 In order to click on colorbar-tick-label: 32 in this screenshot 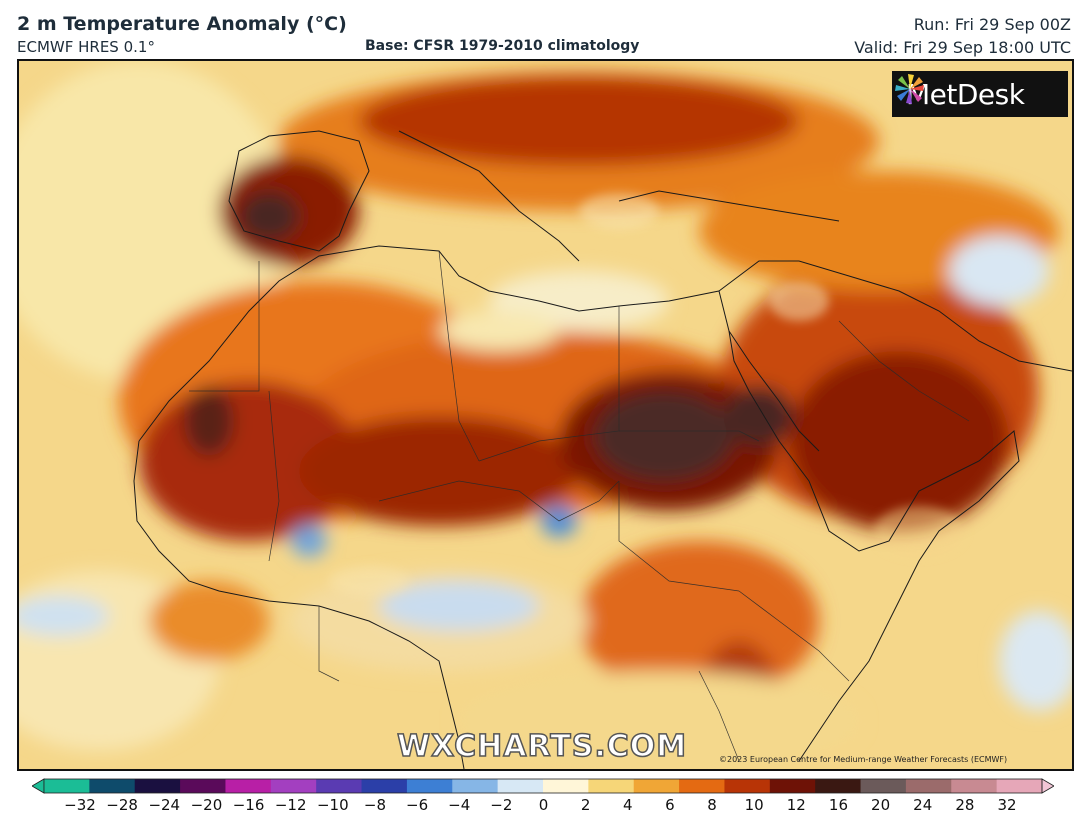, I will do `click(1007, 805)`.